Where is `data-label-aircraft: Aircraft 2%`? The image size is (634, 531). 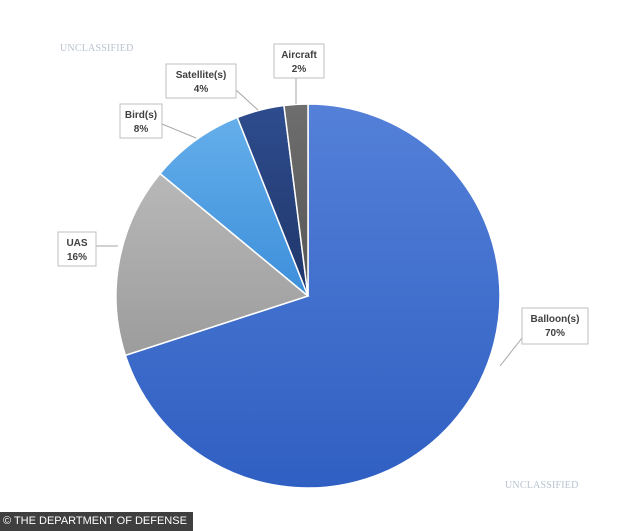
data-label-aircraft: Aircraft 2% is located at coordinates (299, 61).